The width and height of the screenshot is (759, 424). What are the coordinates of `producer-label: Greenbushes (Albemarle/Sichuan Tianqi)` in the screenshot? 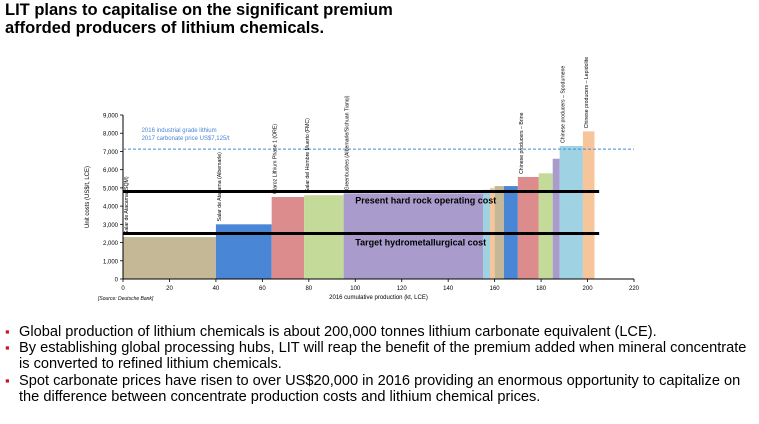 It's located at (348, 142).